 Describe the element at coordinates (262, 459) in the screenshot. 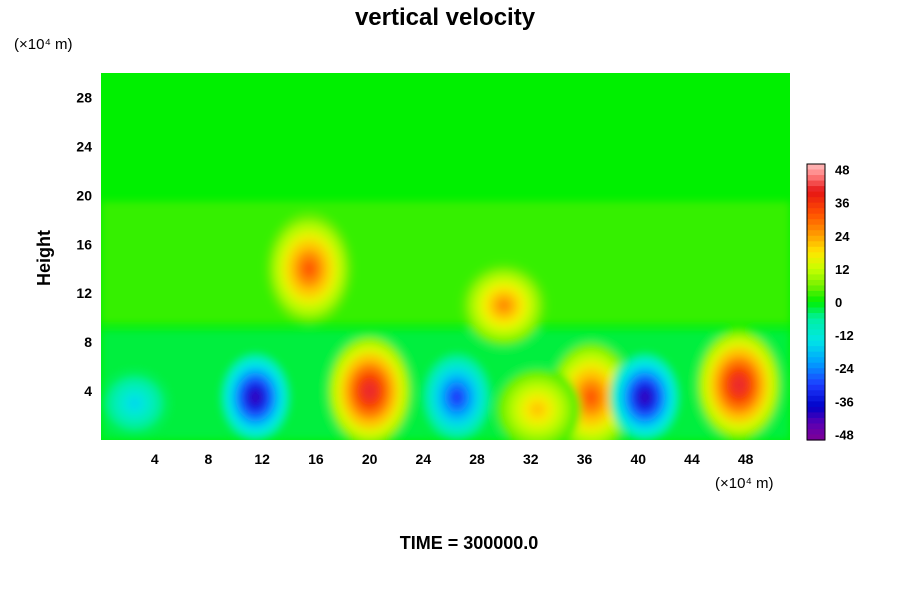

I see `x-tick-label: 12` at that location.